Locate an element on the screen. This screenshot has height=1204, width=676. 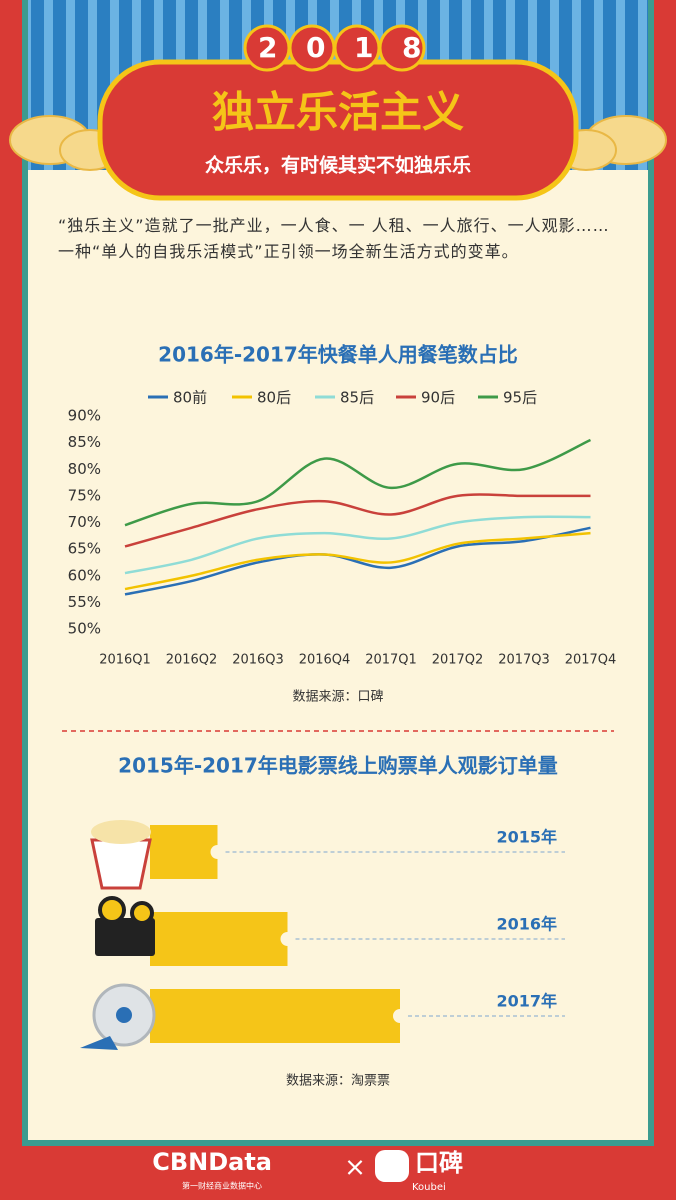
x-tick-label: 2016Q1 is located at coordinates (125, 660).